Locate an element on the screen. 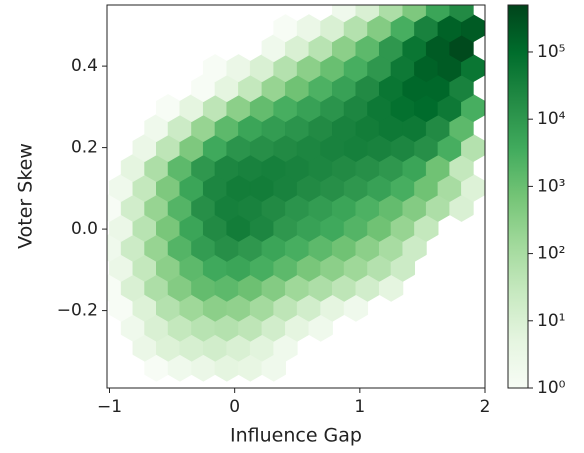  y-tick-label: 0.2 is located at coordinates (84, 148).